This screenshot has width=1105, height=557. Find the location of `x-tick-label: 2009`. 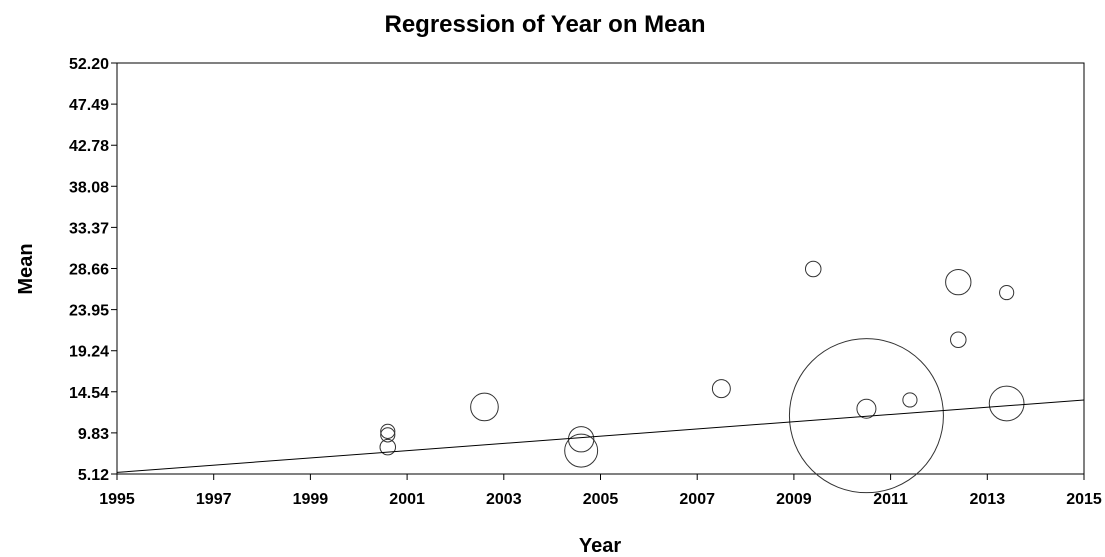

x-tick-label: 2009 is located at coordinates (794, 499).